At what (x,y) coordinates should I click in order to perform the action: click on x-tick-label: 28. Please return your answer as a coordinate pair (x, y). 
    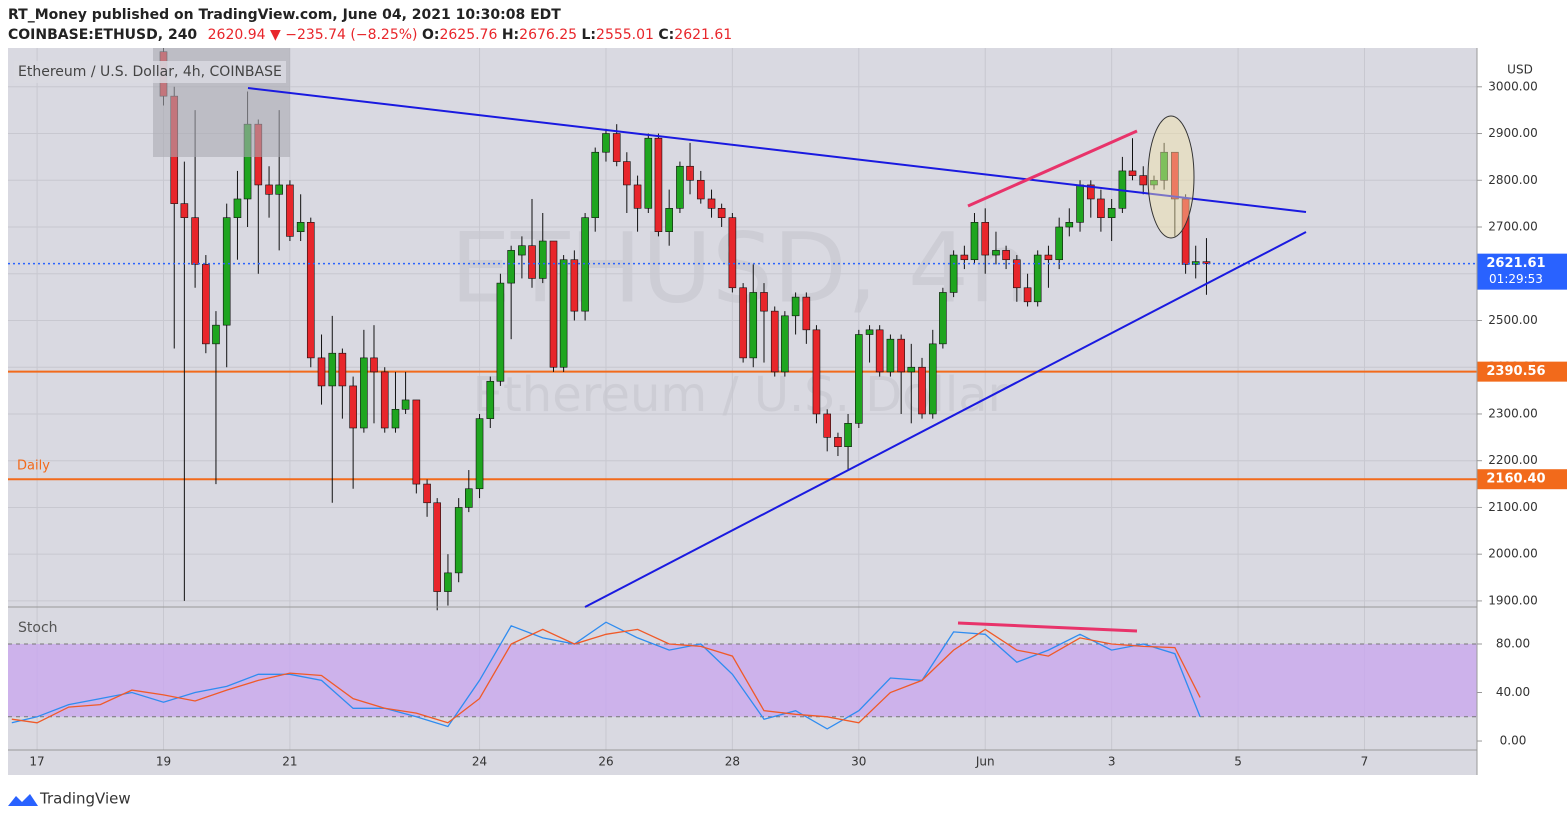
    Looking at the image, I should click on (732, 762).